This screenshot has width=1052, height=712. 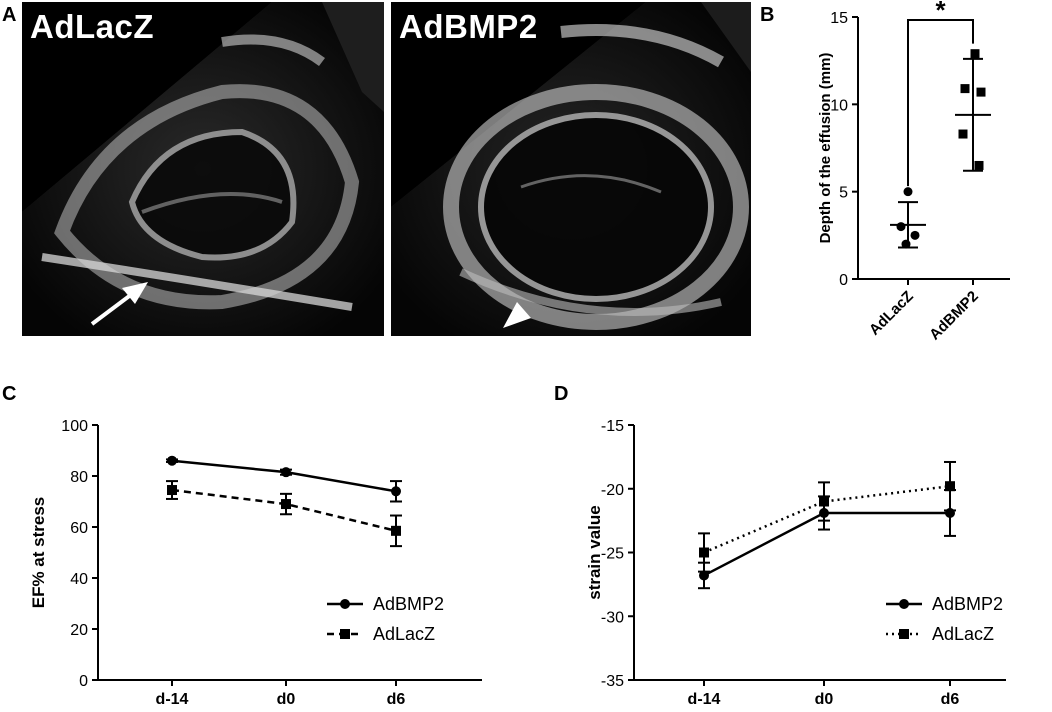 I want to click on y-tick-label: 10, so click(x=839, y=105).